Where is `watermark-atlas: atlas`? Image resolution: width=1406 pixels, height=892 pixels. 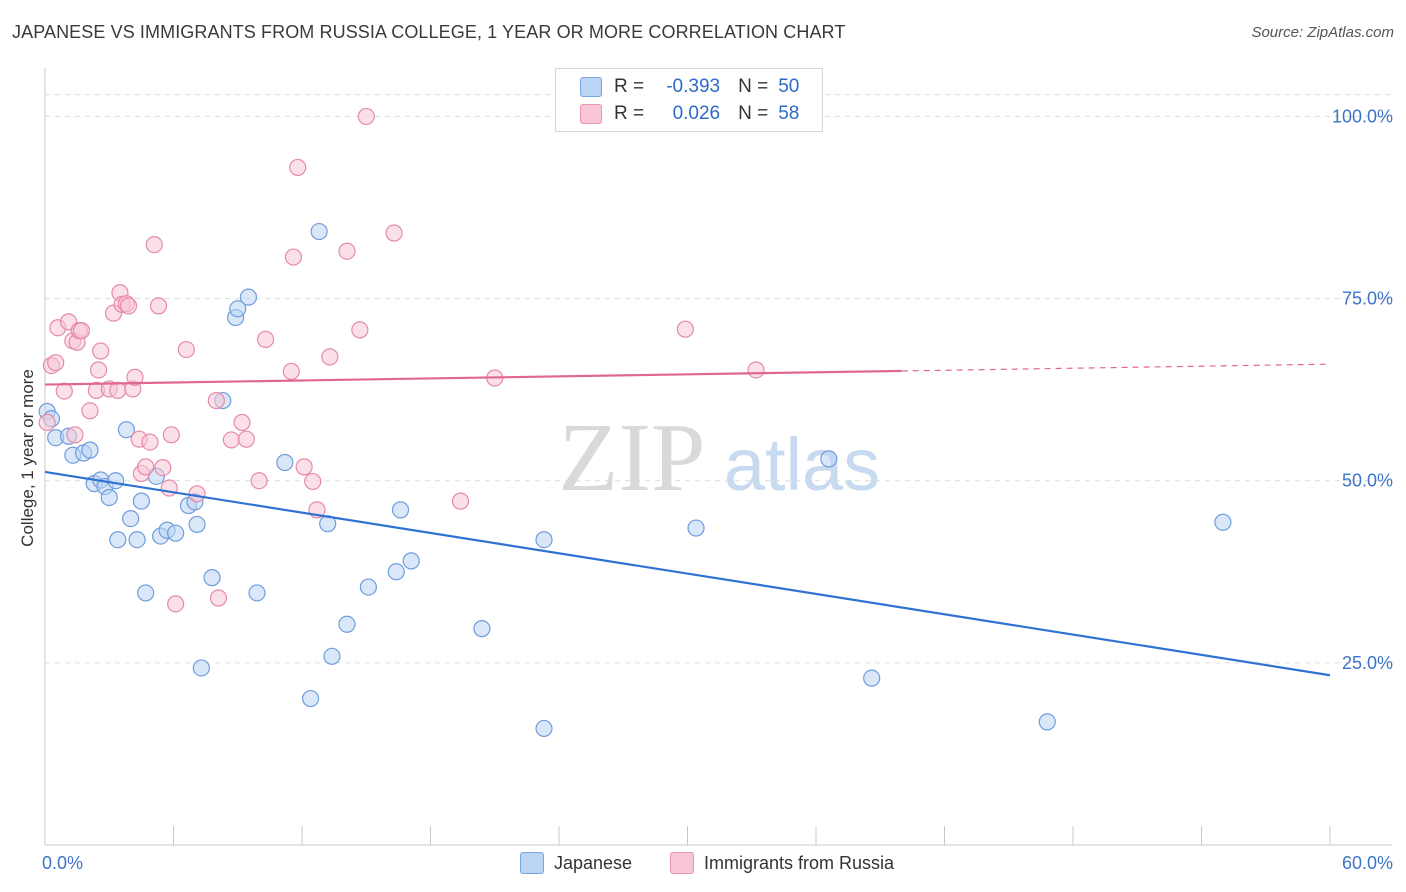 watermark-atlas: atlas is located at coordinates (802, 464).